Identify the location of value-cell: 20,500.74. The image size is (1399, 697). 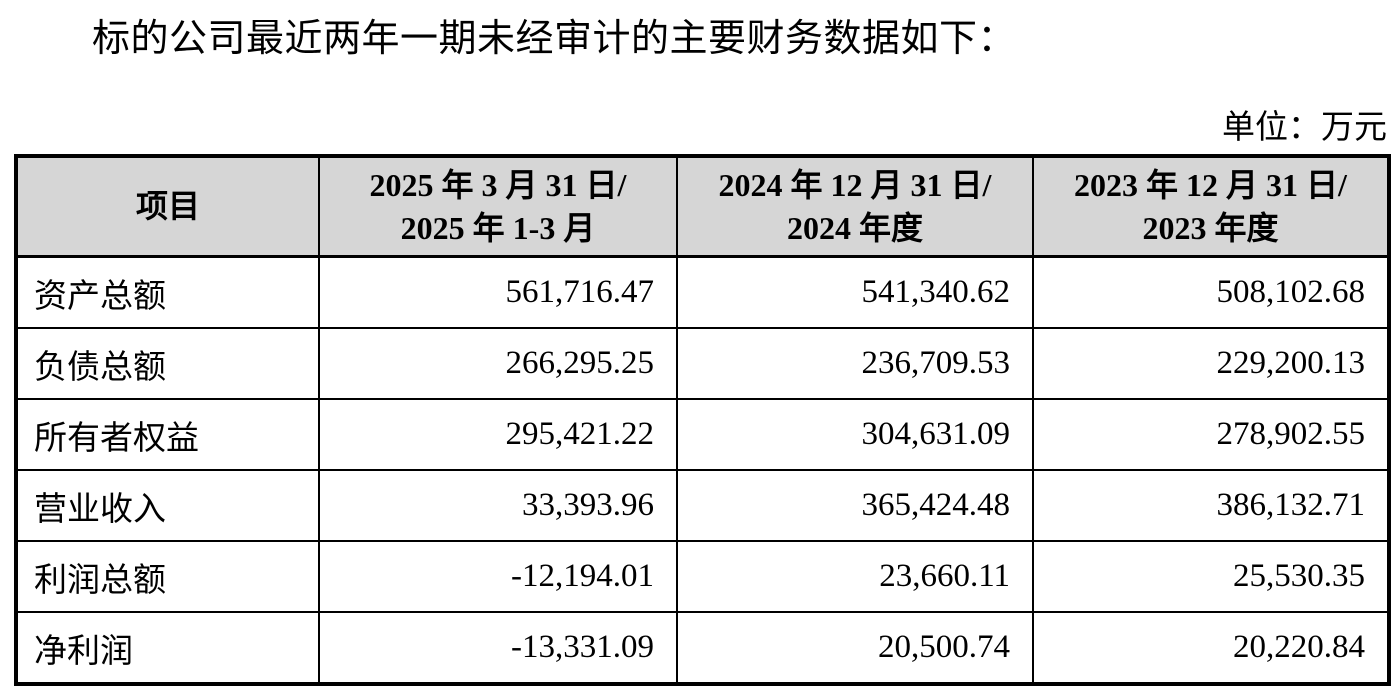
(855, 648).